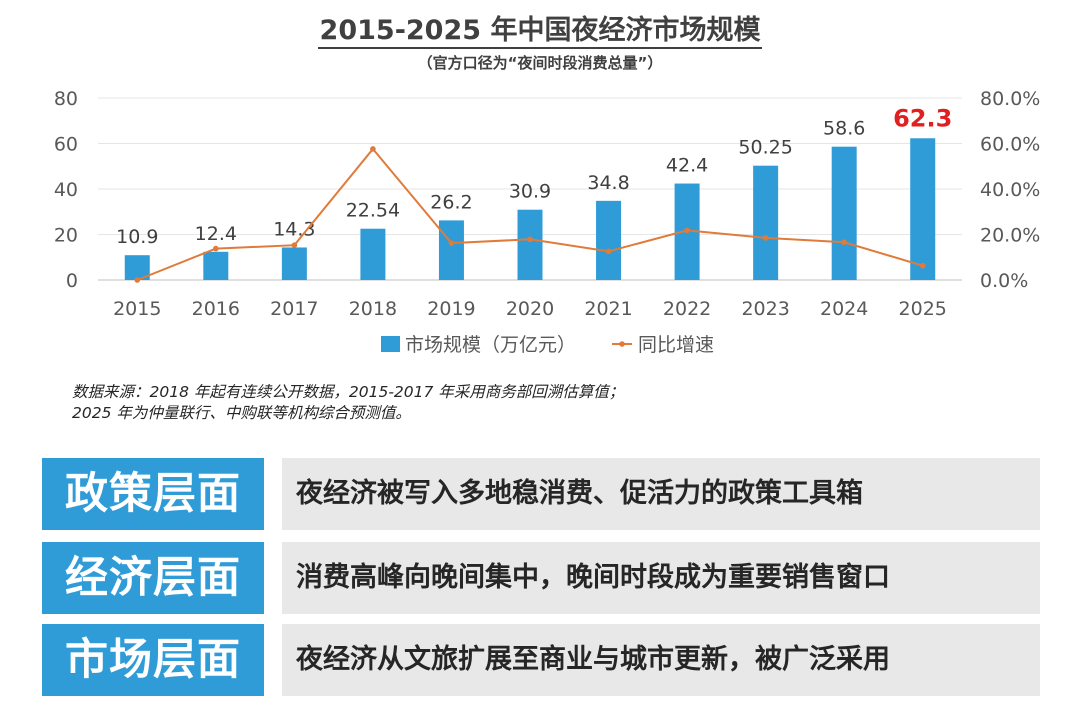 The width and height of the screenshot is (1080, 709). I want to click on y-right-tick-label: 80.0%, so click(1010, 99).